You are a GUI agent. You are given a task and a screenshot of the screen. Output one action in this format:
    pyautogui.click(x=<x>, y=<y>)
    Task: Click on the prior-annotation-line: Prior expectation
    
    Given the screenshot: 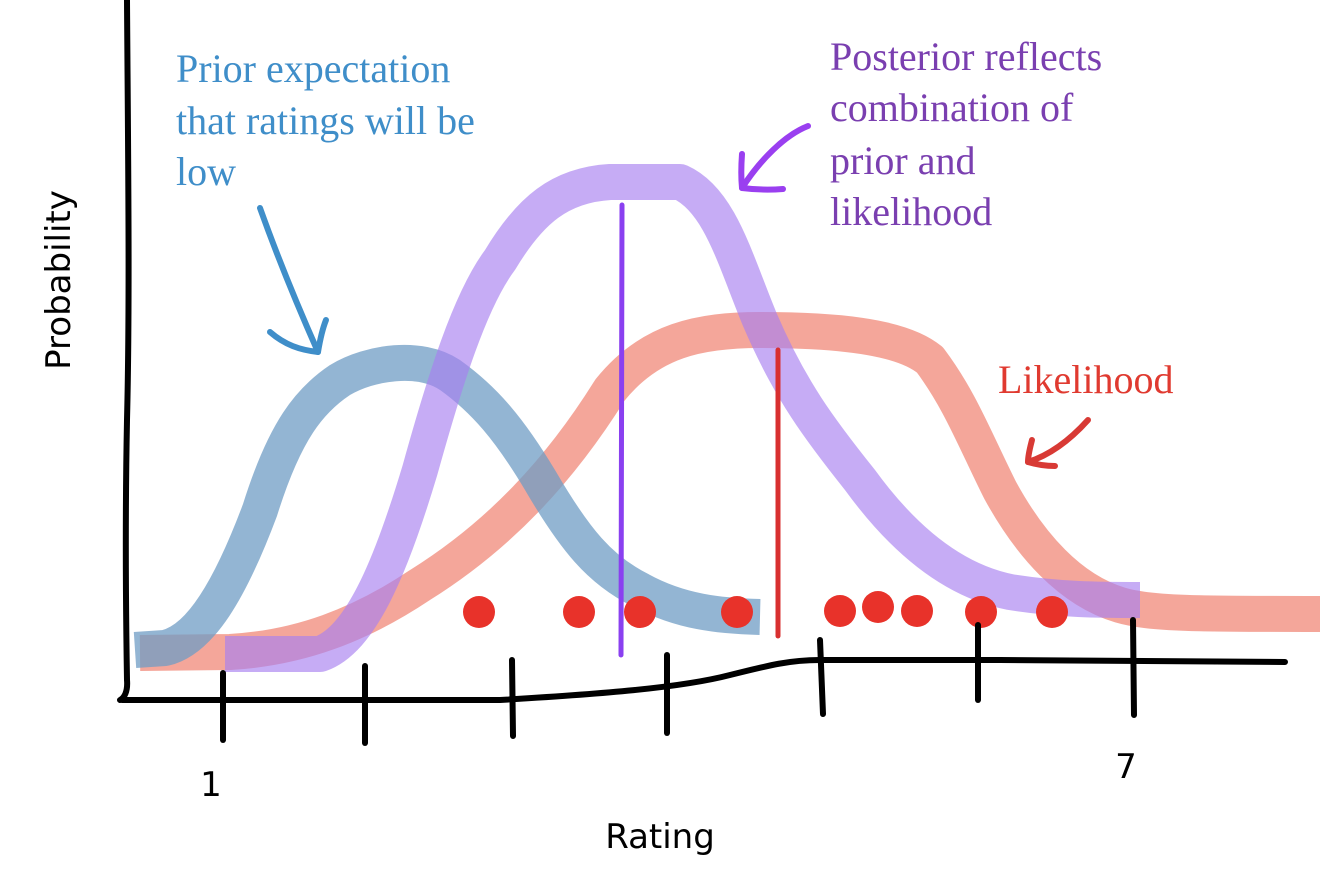 What is the action you would take?
    pyautogui.click(x=313, y=68)
    